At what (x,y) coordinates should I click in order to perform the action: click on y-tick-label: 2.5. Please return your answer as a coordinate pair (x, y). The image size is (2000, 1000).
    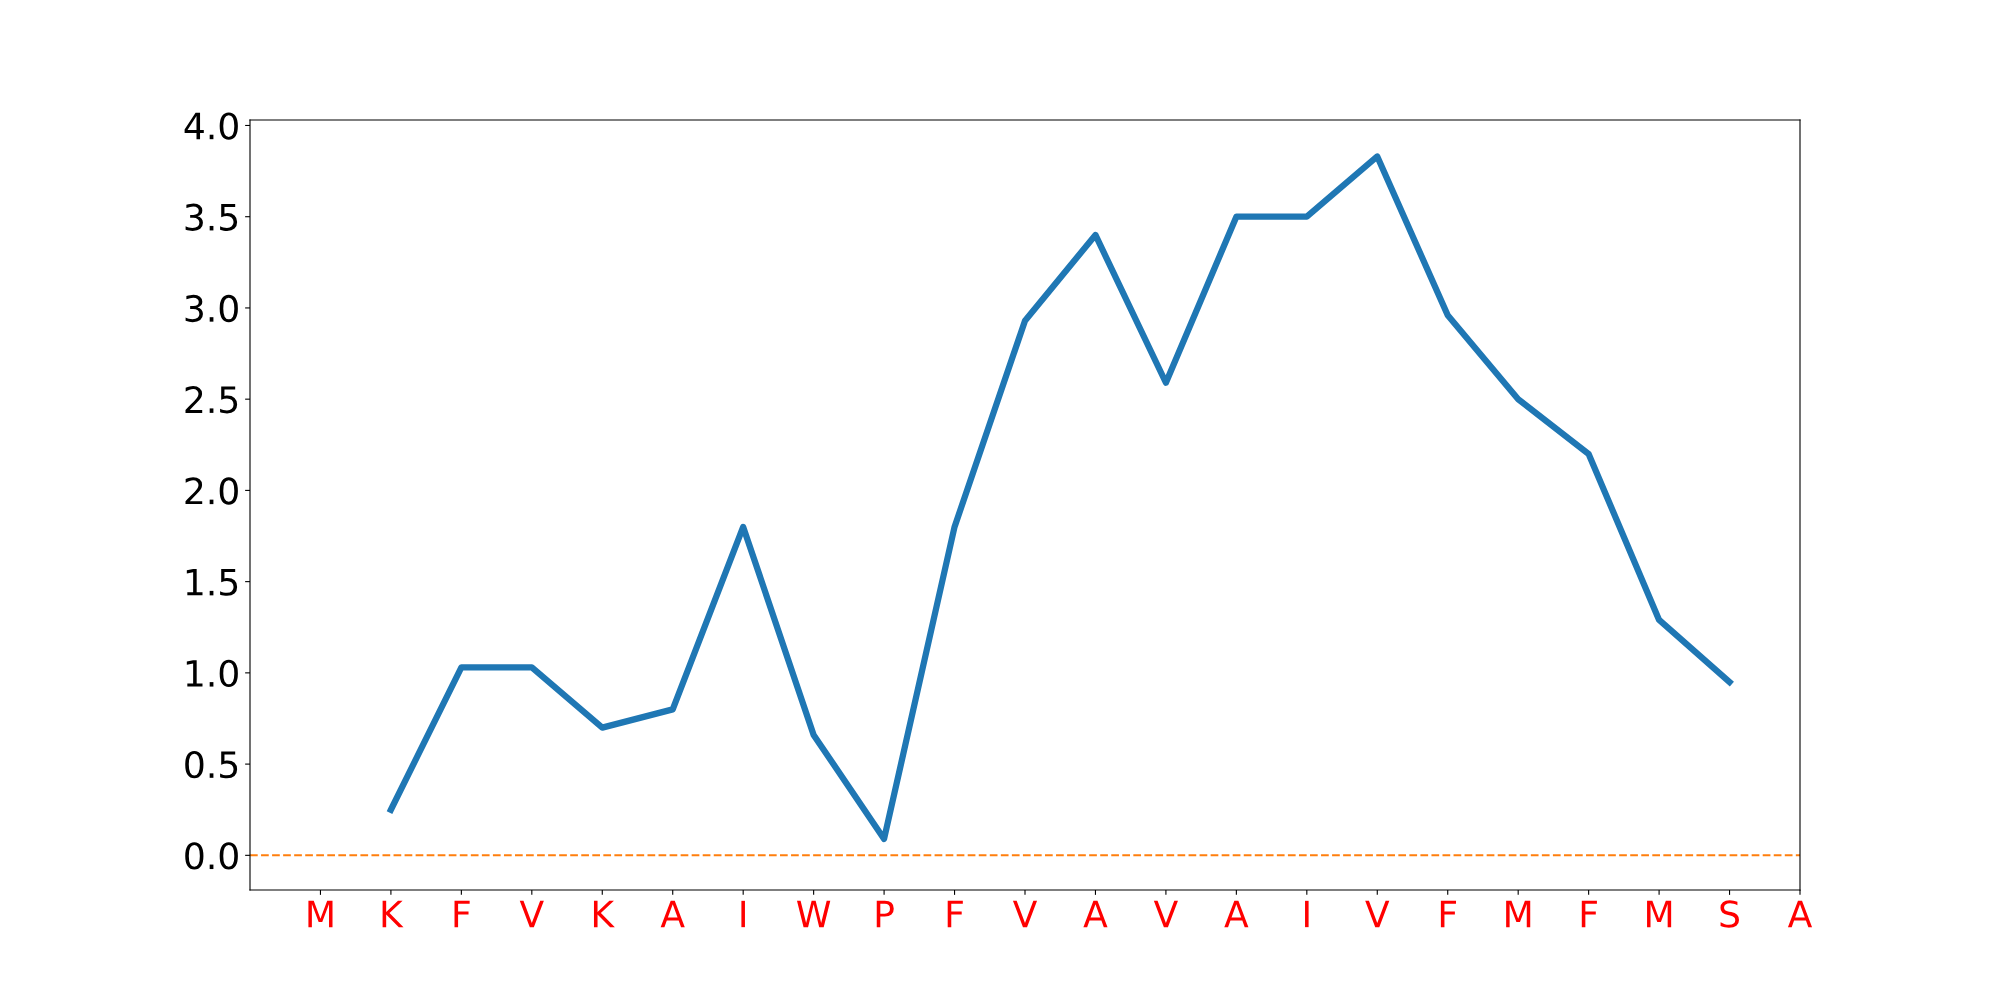
    Looking at the image, I should click on (211, 400).